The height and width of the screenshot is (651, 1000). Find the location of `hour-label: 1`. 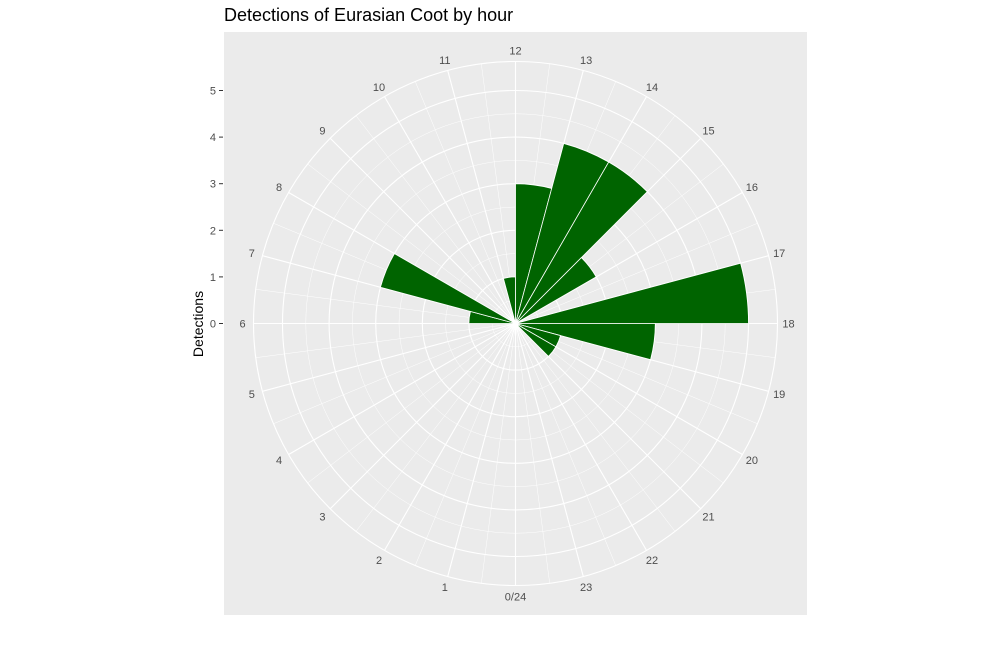

hour-label: 1 is located at coordinates (445, 588).